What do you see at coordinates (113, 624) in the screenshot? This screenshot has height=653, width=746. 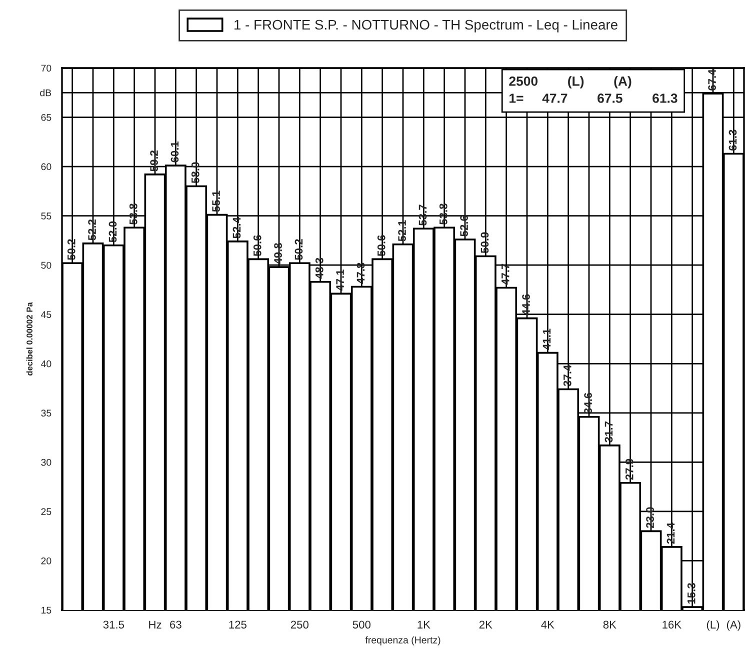 I see `x-tick-label: 31.5` at bounding box center [113, 624].